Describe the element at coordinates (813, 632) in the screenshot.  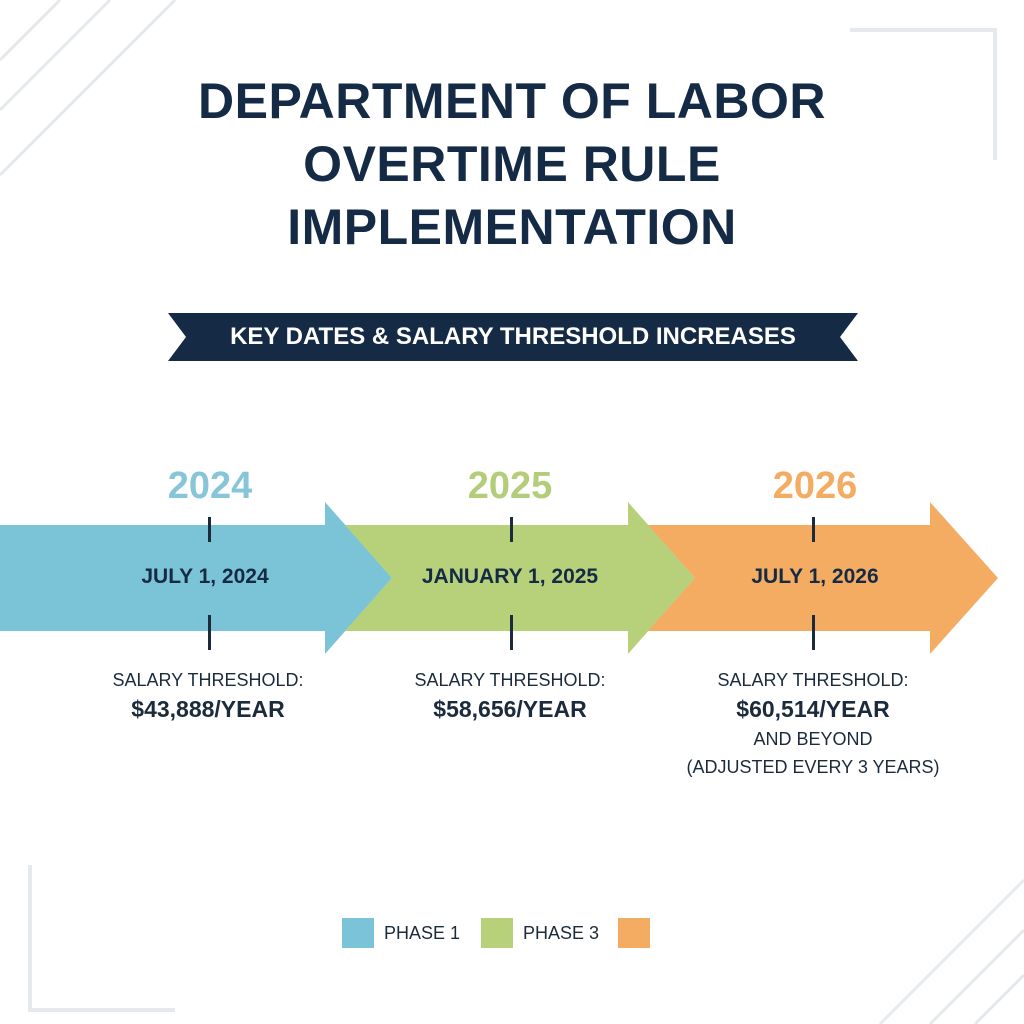
I see `timeline-tick-bottom-2026` at that location.